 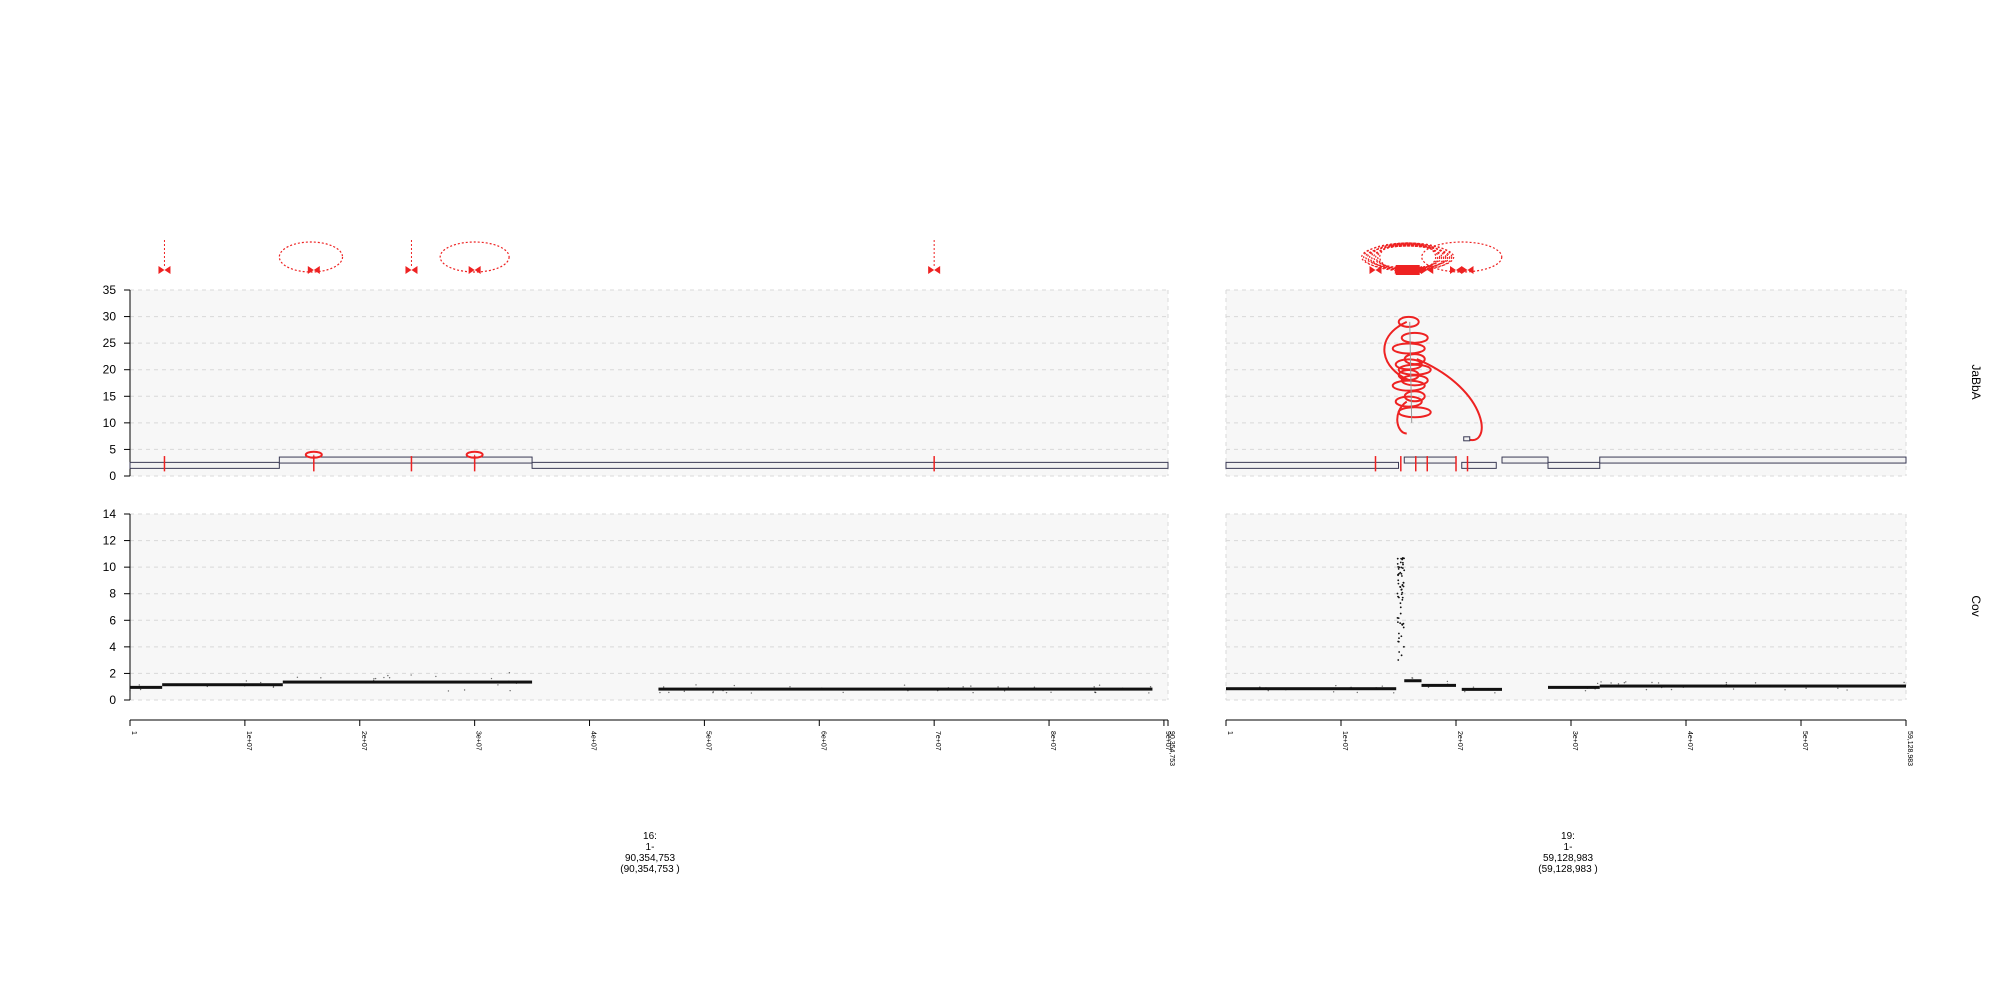 I want to click on x-tick-label: 4e+07, so click(x=1689, y=741).